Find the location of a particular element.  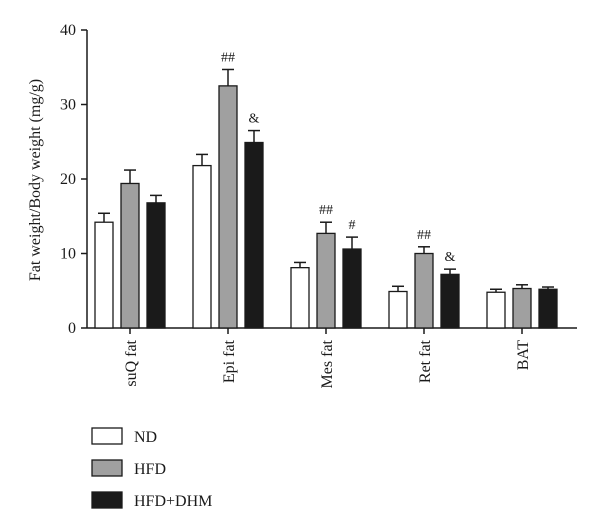

x-category-label: Epi fat is located at coordinates (229, 361).